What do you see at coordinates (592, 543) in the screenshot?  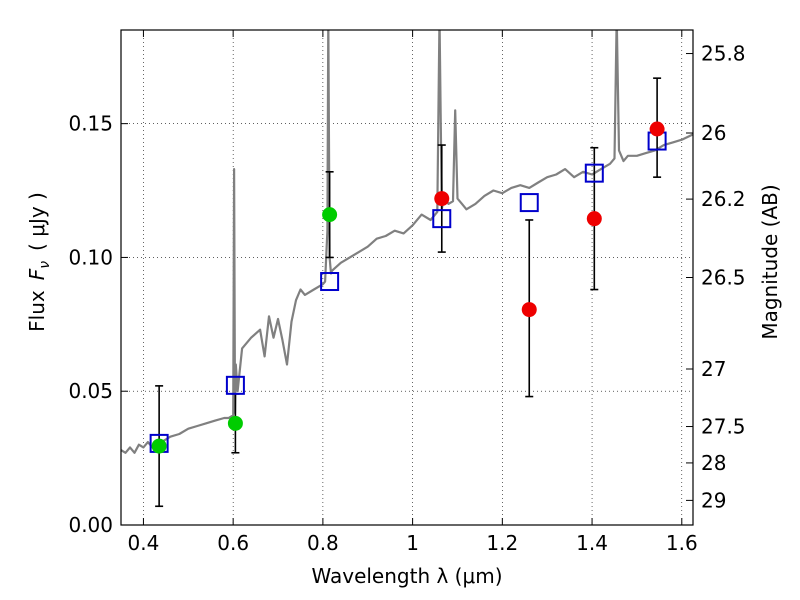 I see `x-tick-label-5: 1.4` at bounding box center [592, 543].